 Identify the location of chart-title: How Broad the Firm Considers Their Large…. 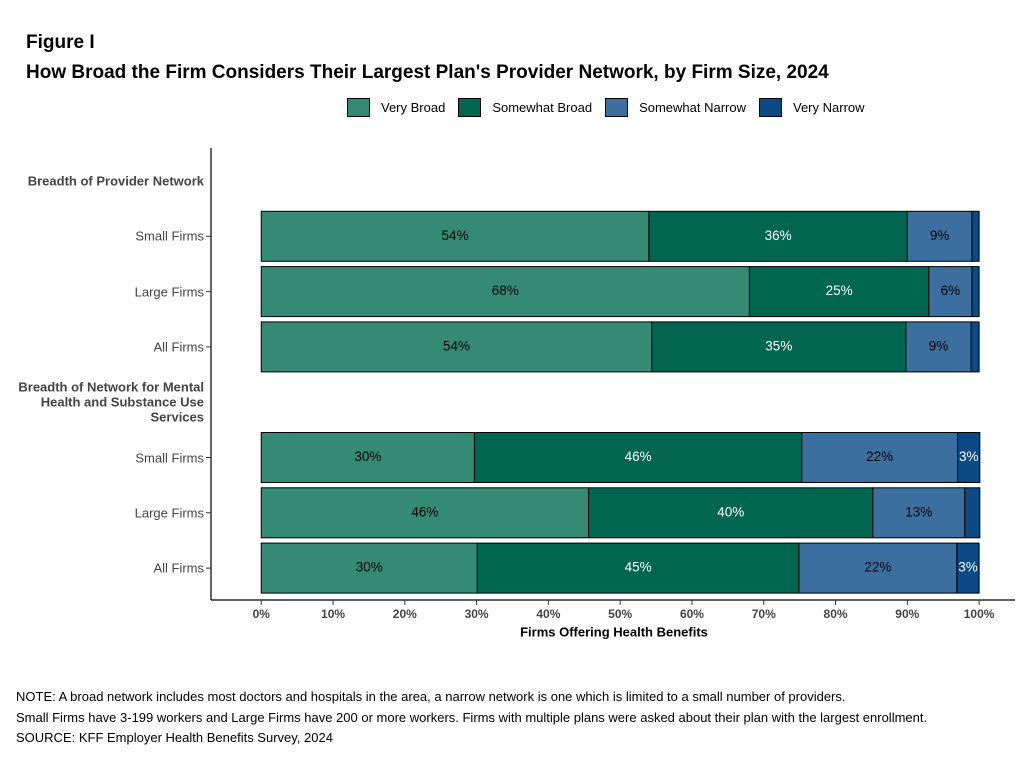
(427, 72).